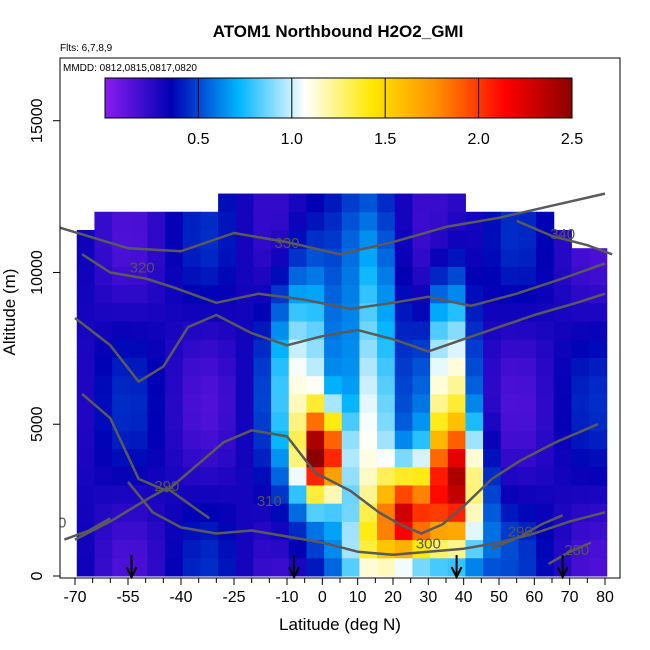 The image size is (650, 650). What do you see at coordinates (534, 597) in the screenshot?
I see `x-tick-label: 60` at bounding box center [534, 597].